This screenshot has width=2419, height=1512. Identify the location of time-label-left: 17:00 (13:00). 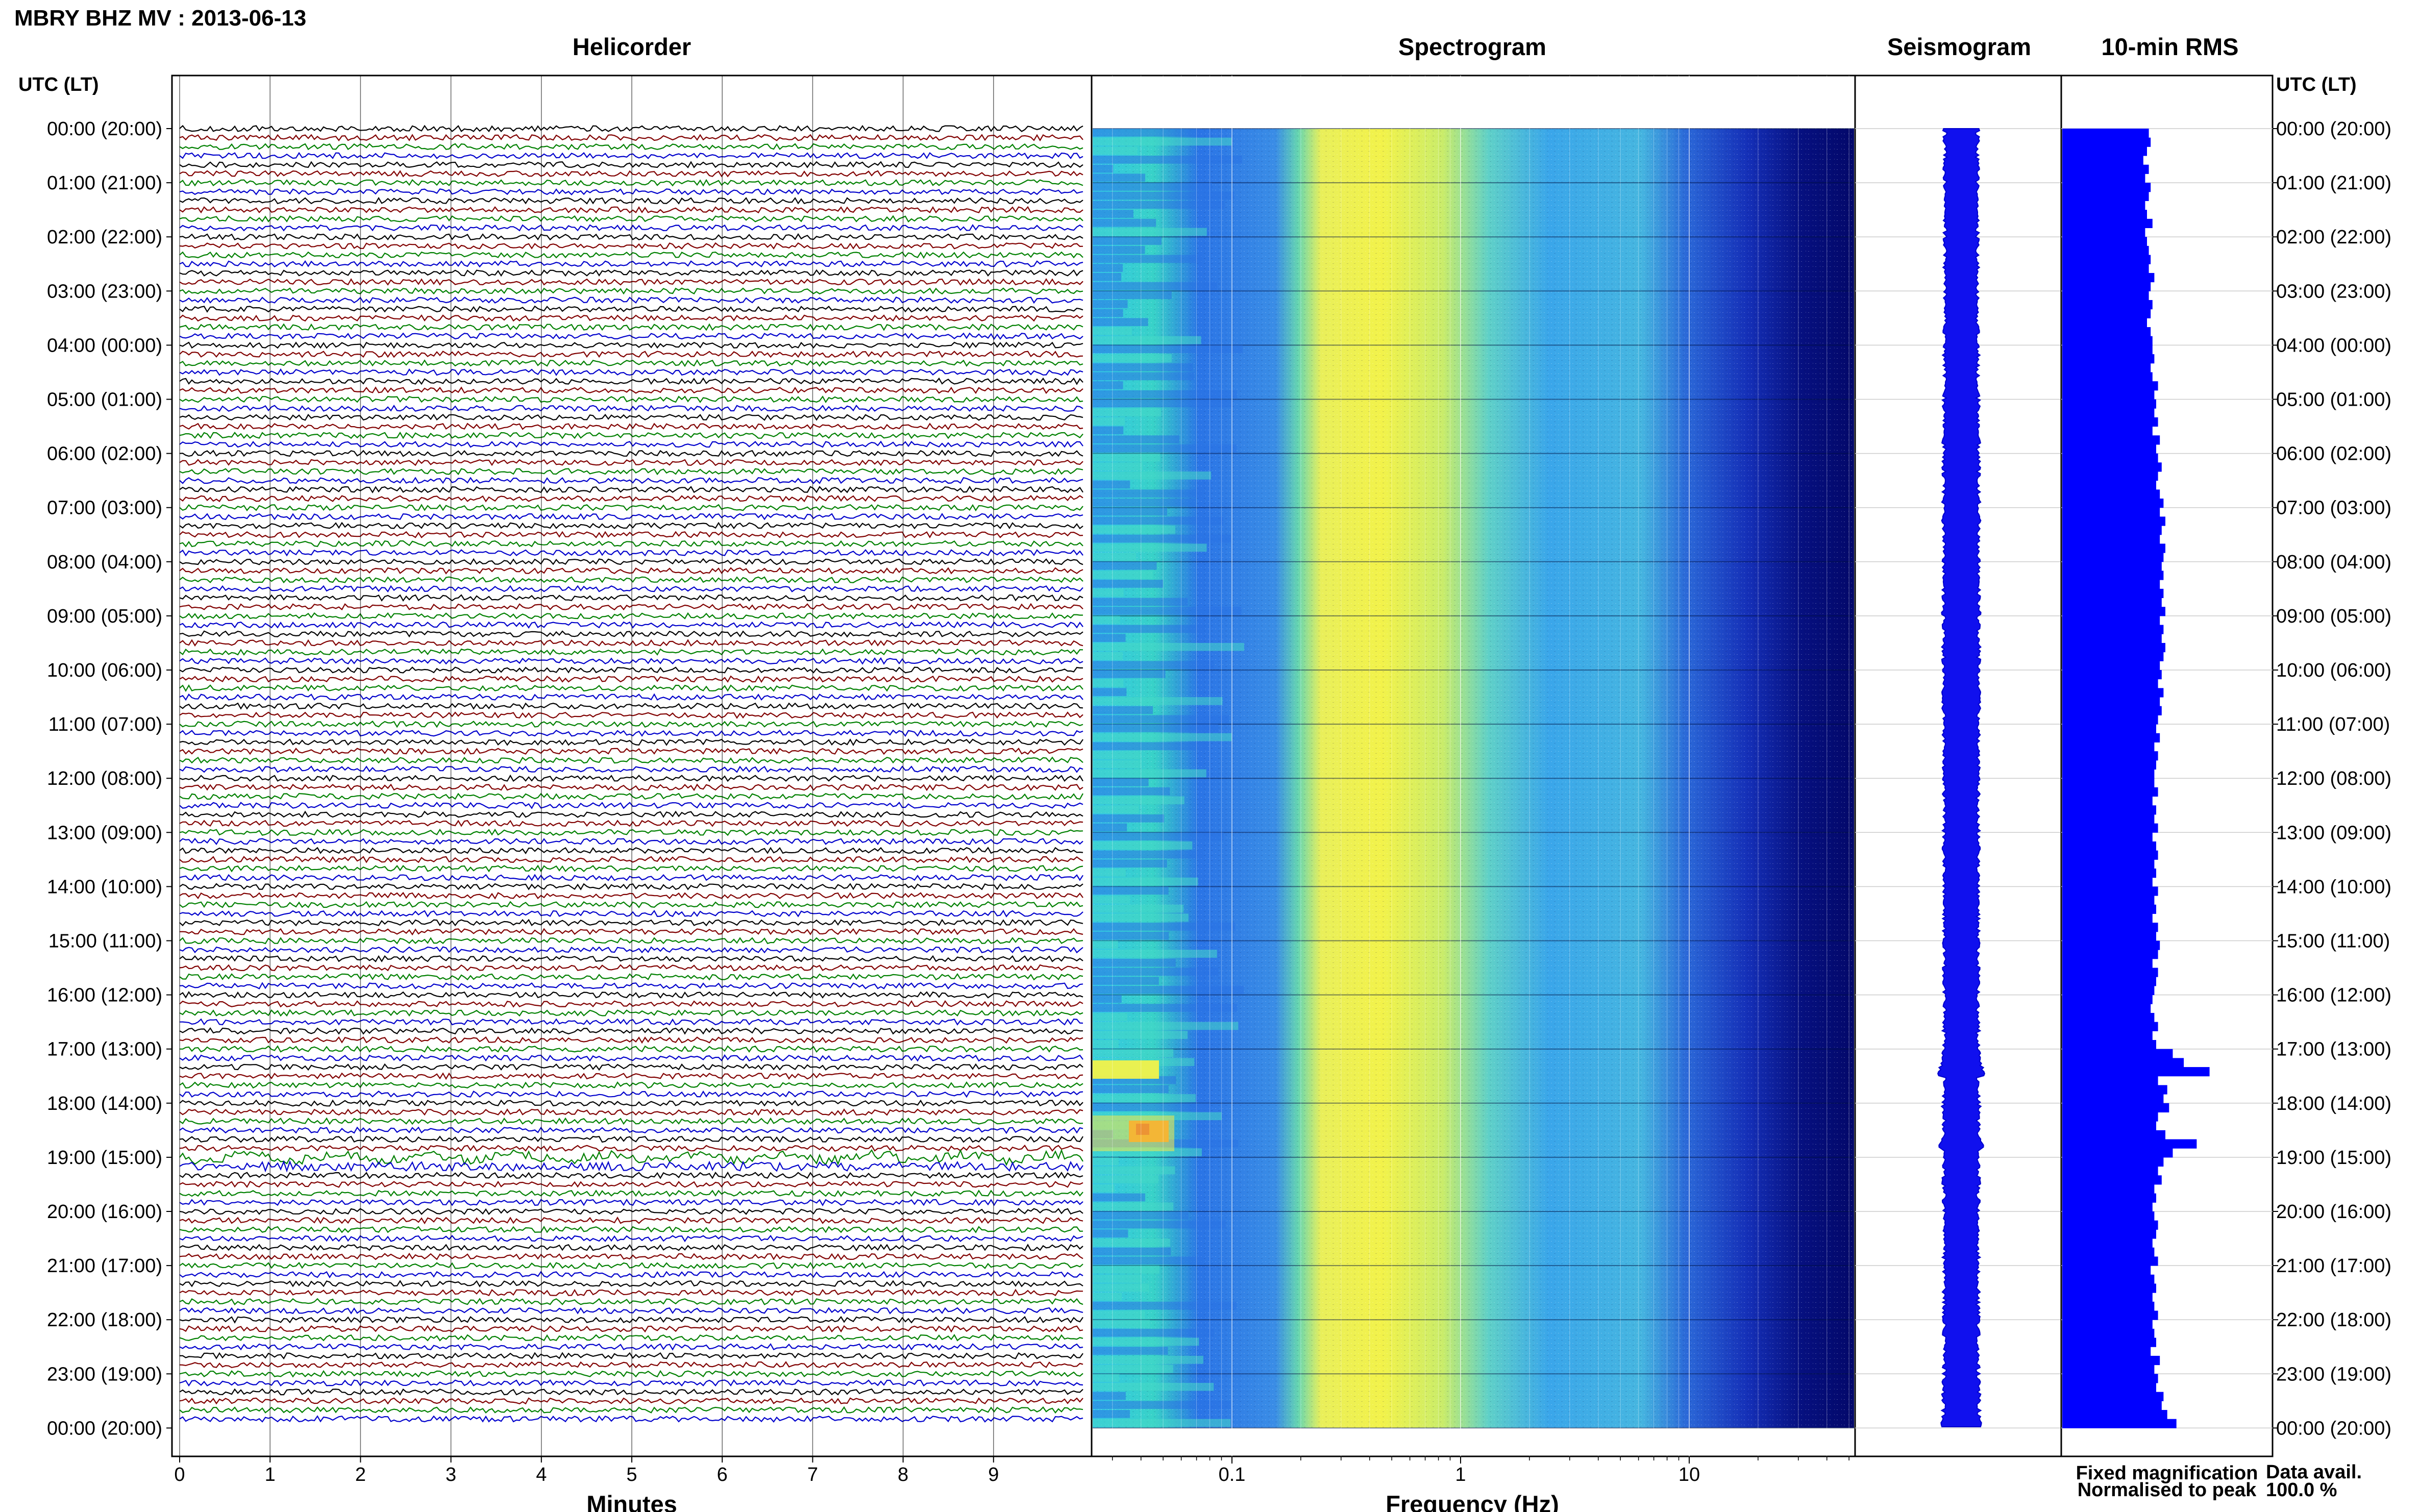
(104, 1049).